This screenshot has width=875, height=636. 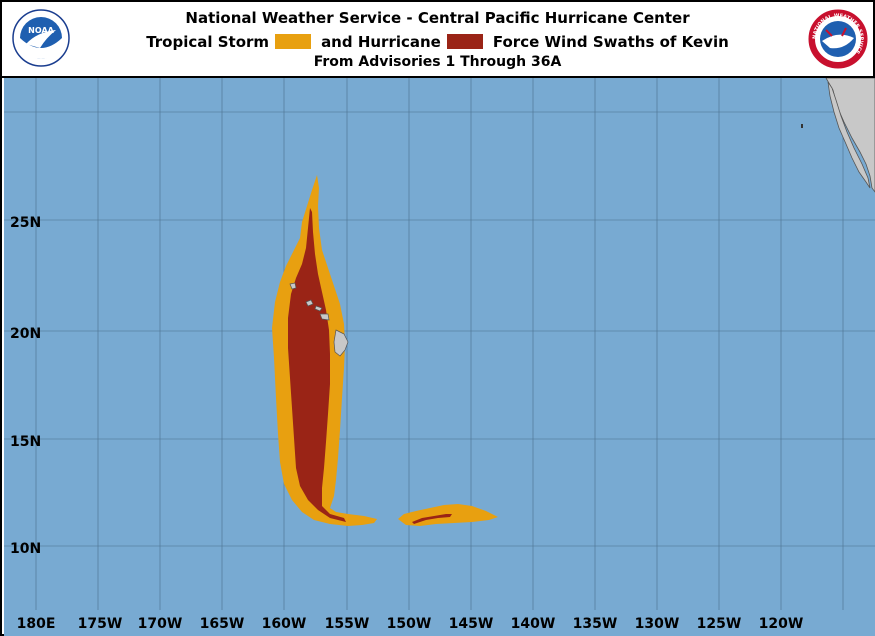 I want to click on lat-label: 25N, so click(x=25, y=223).